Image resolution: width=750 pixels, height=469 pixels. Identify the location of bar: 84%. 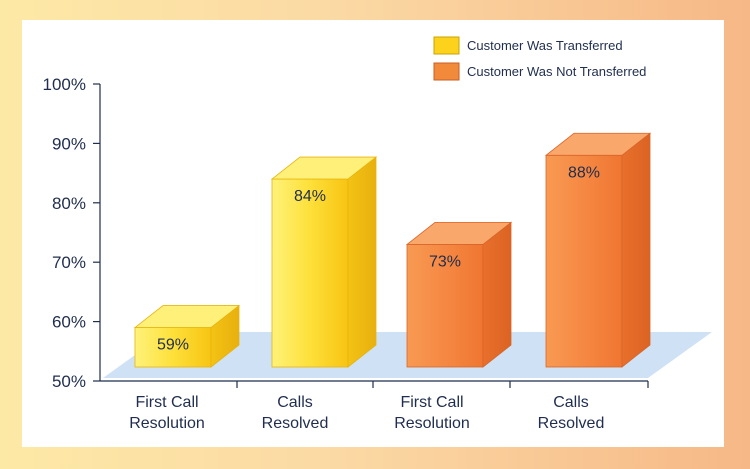
(324, 262).